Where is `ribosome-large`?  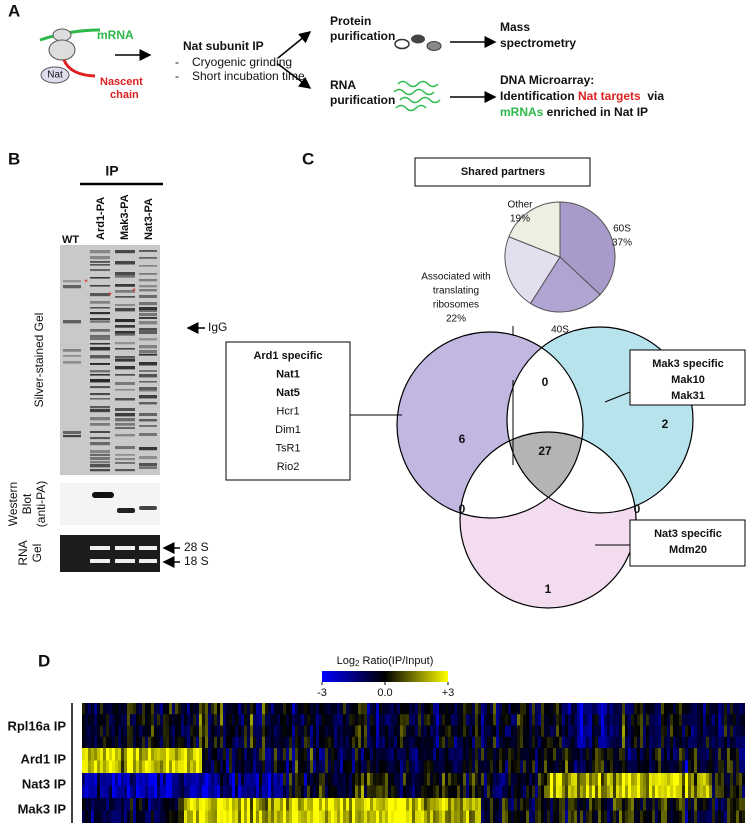 ribosome-large is located at coordinates (62, 50).